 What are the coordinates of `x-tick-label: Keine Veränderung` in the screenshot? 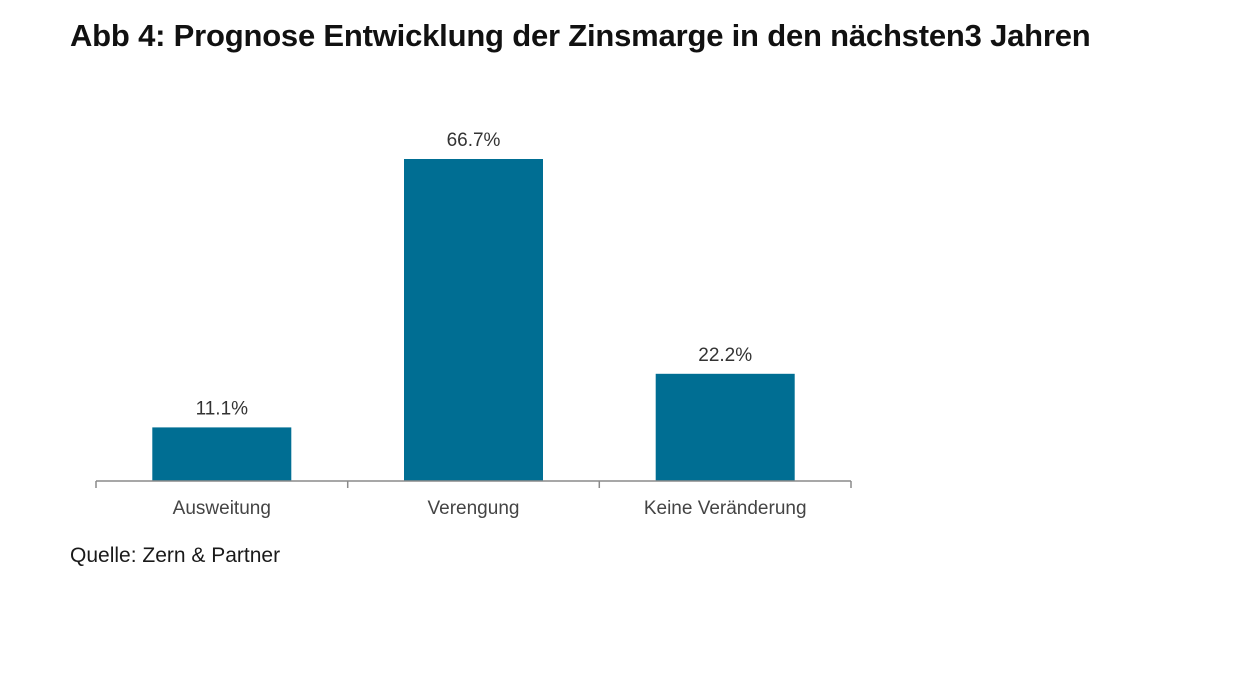 It's located at (725, 508).